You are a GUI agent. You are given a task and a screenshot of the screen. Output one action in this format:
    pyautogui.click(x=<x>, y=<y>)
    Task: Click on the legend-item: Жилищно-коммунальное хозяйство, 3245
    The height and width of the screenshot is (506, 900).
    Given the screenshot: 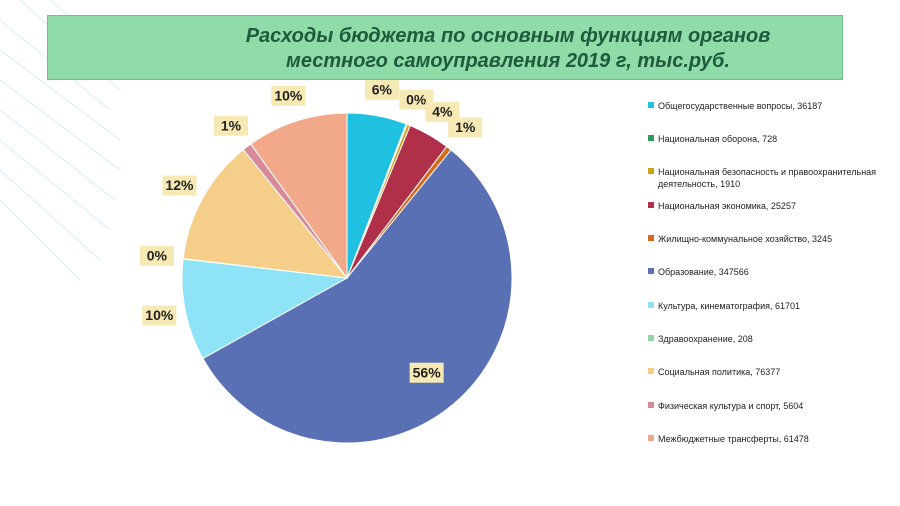 What is the action you would take?
    pyautogui.click(x=765, y=239)
    